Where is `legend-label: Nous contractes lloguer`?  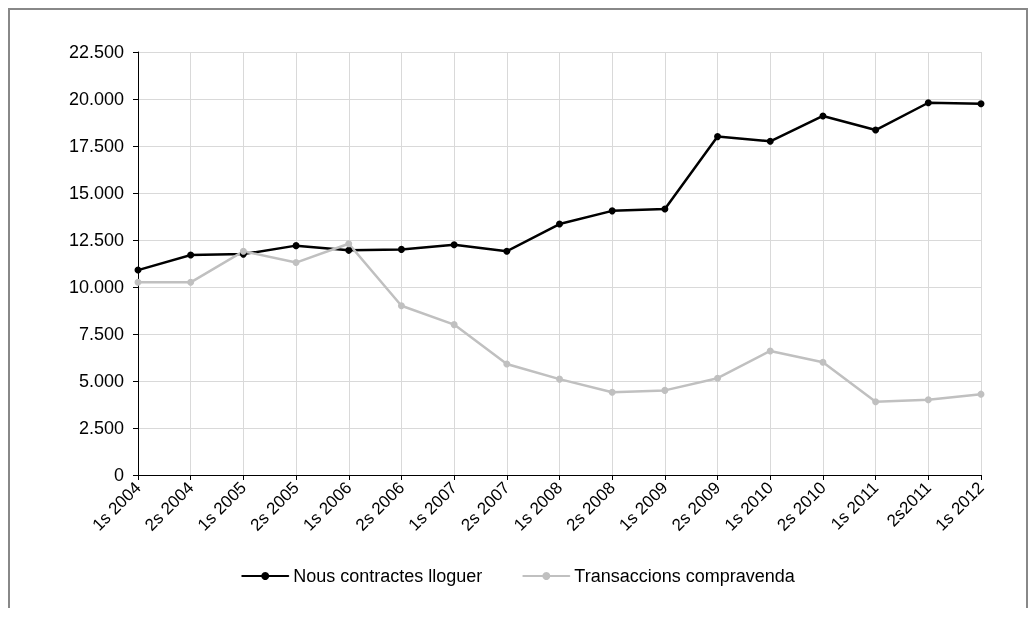
legend-label: Nous contractes lloguer is located at coordinates (388, 576).